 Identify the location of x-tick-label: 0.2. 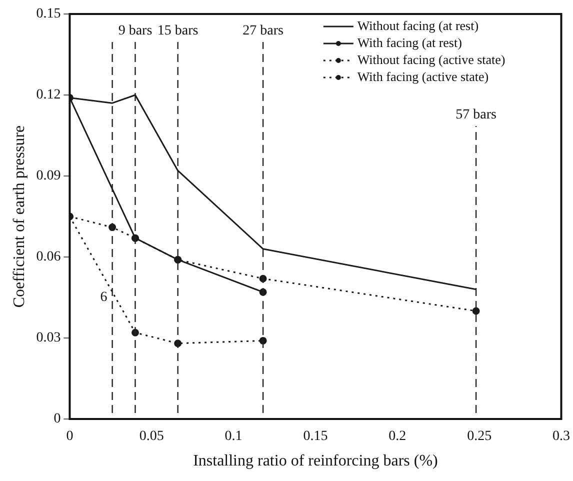
(397, 436).